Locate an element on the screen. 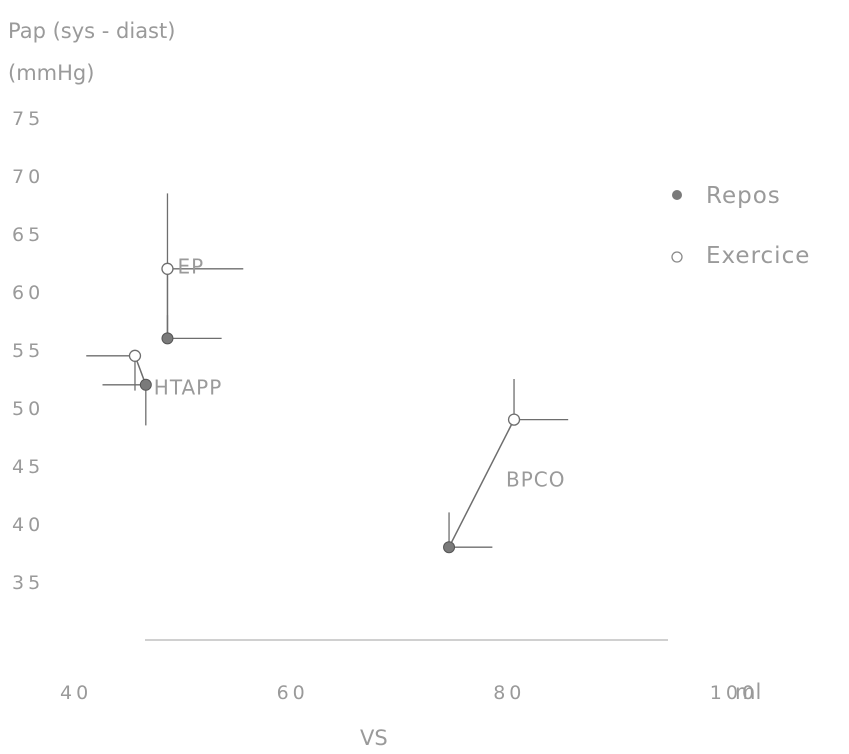 The image size is (849, 754). y-axis-title-line2: (mmHg) is located at coordinates (51, 73).